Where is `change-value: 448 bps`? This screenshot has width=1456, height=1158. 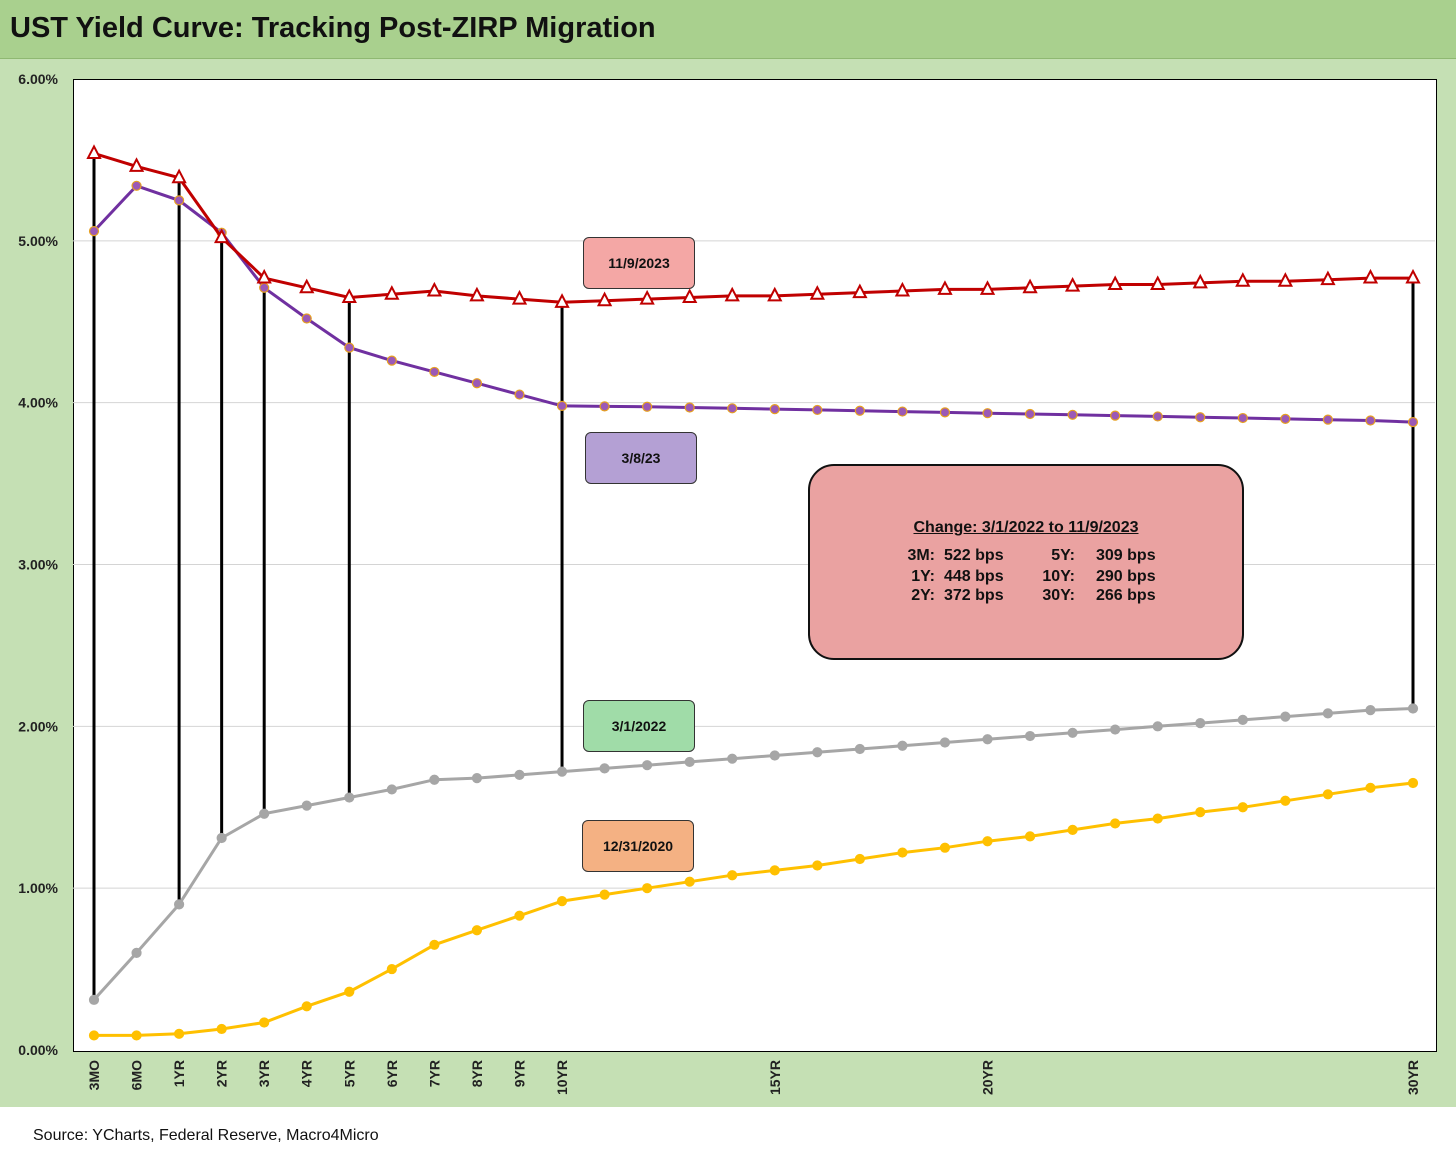 change-value: 448 bps is located at coordinates (974, 576).